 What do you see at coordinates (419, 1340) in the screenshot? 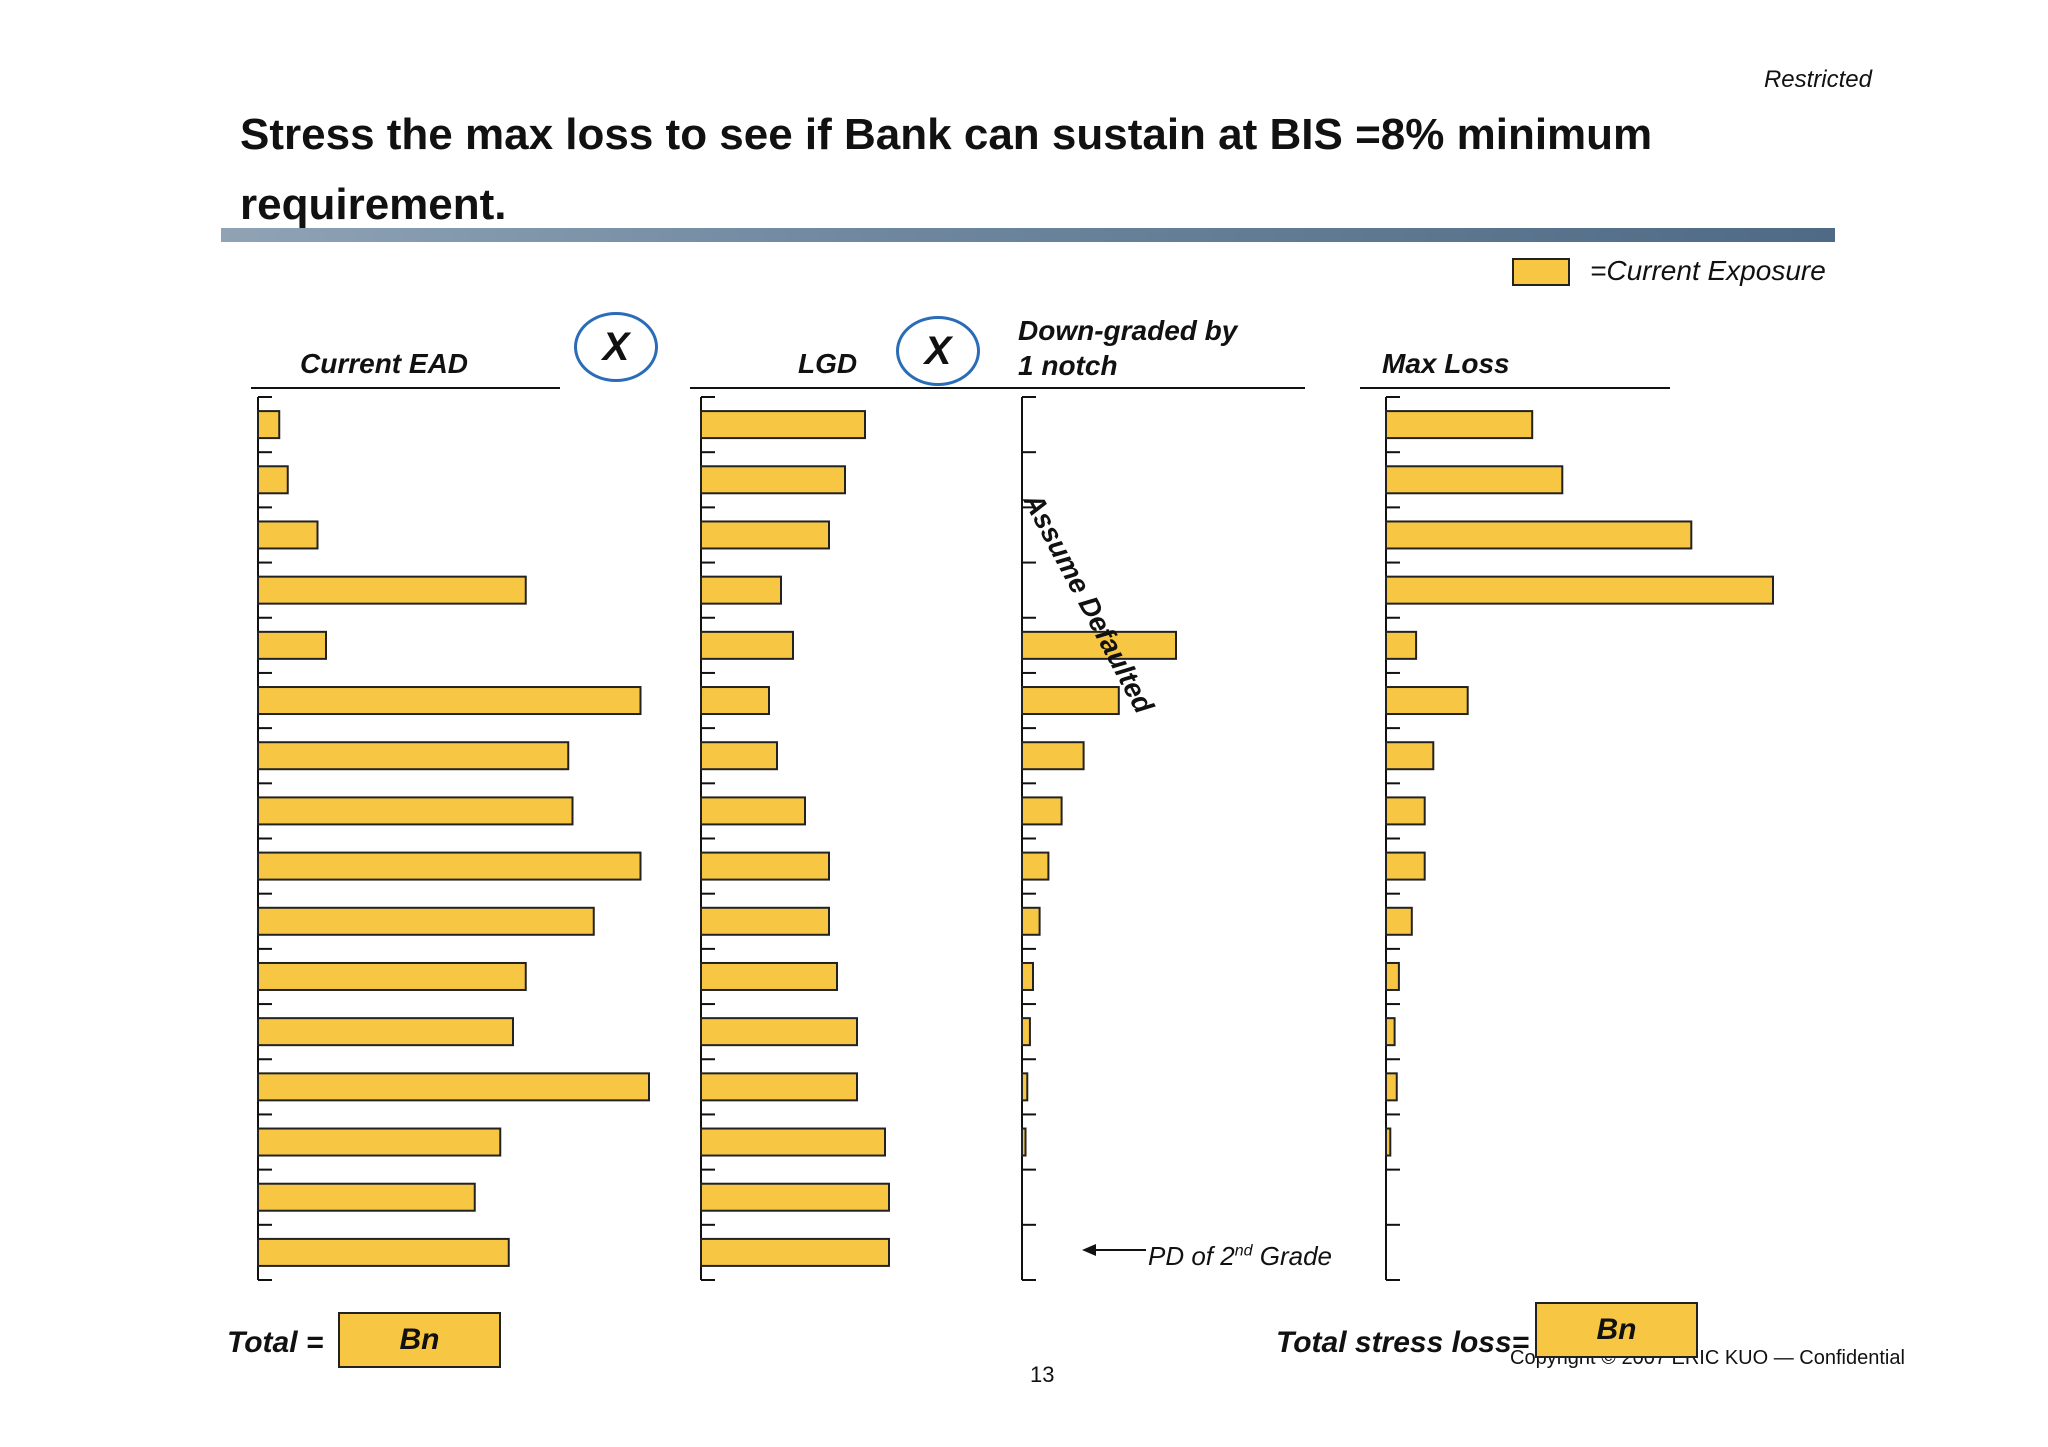
I see `total-value-box: Bn` at bounding box center [419, 1340].